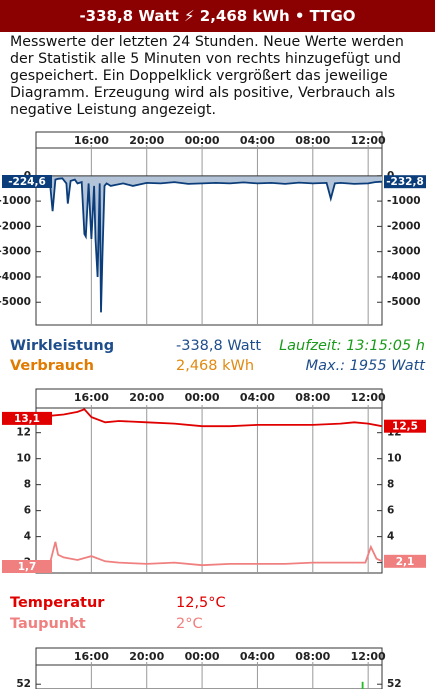  I want to click on reading-info: Laufzeit: 13:15:05 h, so click(352, 346).